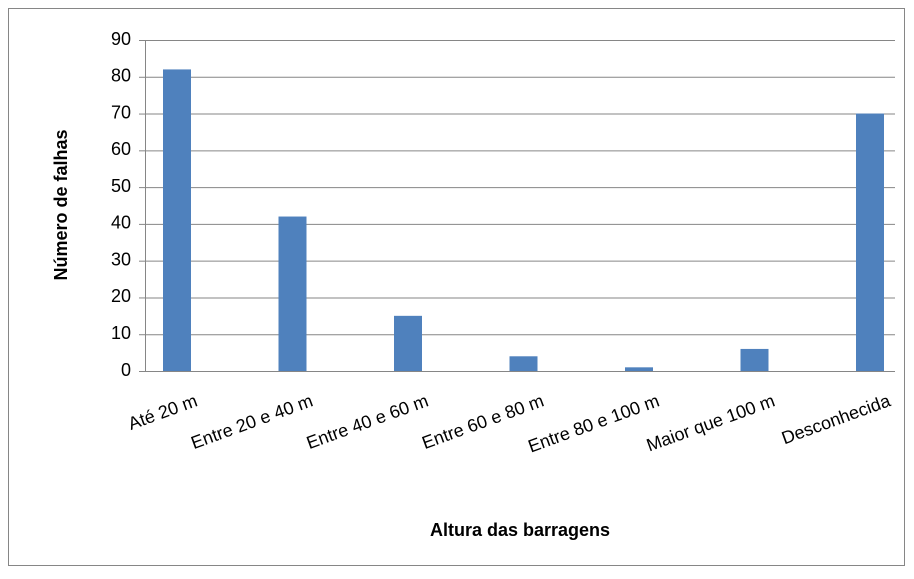 The image size is (914, 579). Describe the element at coordinates (121, 112) in the screenshot. I see `y-tick-label: 70` at that location.